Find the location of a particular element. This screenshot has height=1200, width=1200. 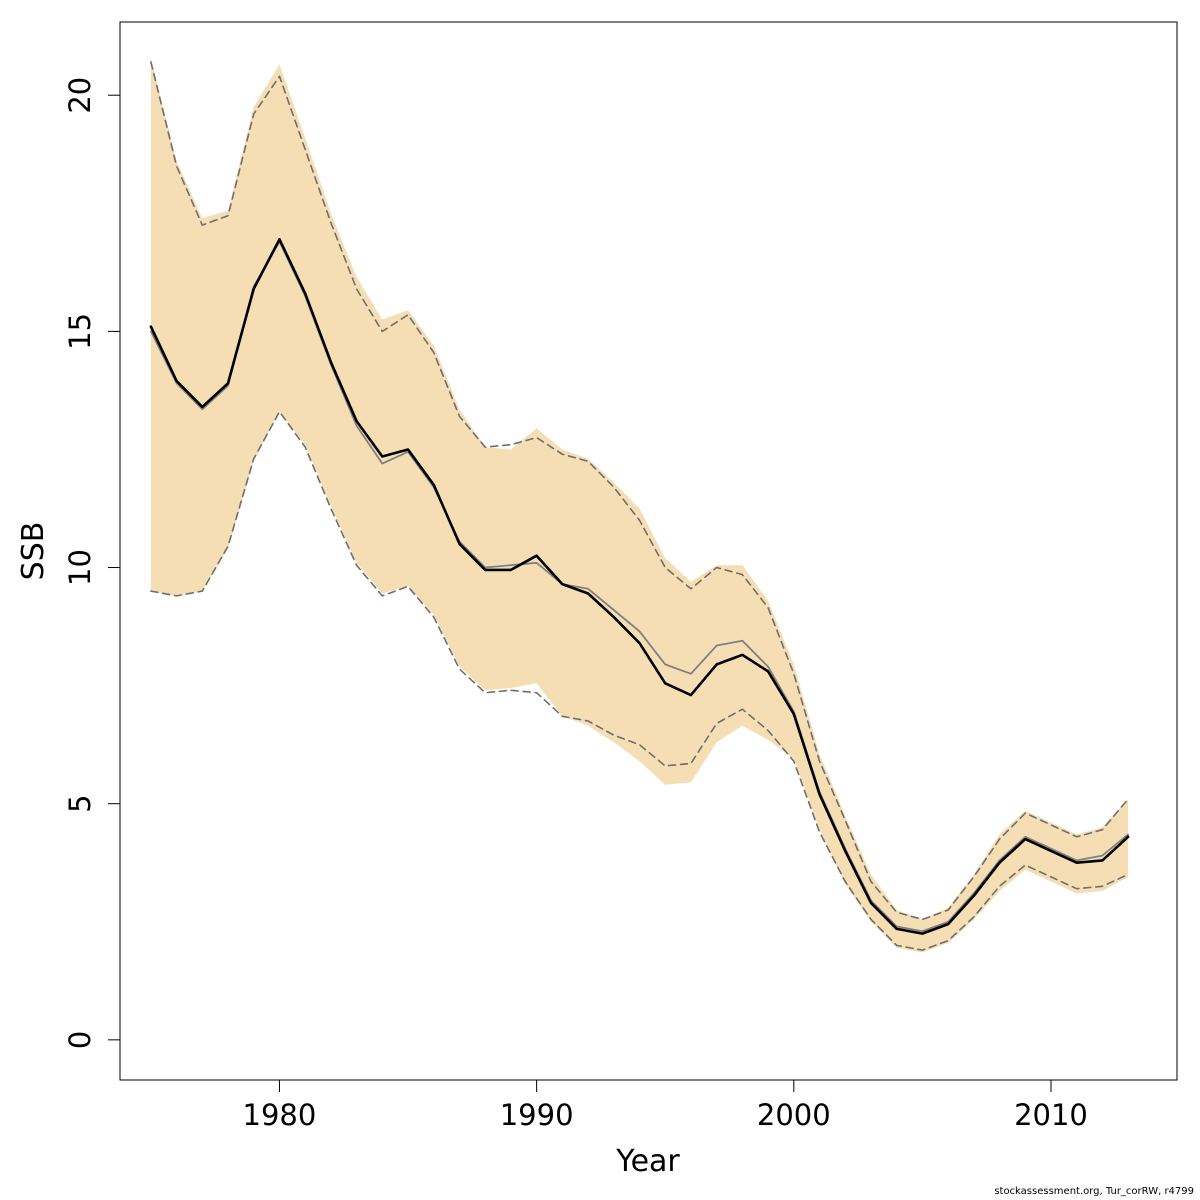

y-tick-label: 15 is located at coordinates (80, 331).